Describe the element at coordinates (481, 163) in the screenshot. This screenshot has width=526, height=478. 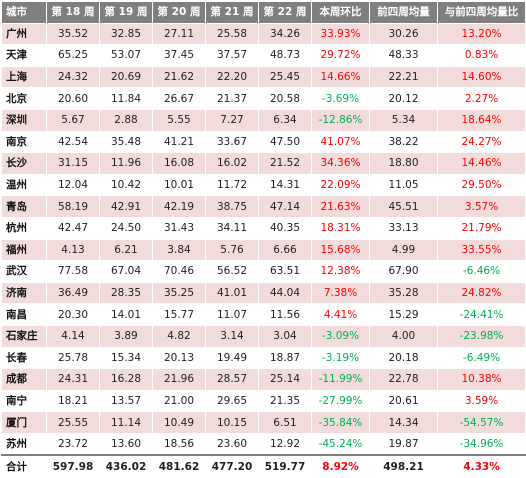
I see `vs-avg4-cell: 14.46%` at that location.